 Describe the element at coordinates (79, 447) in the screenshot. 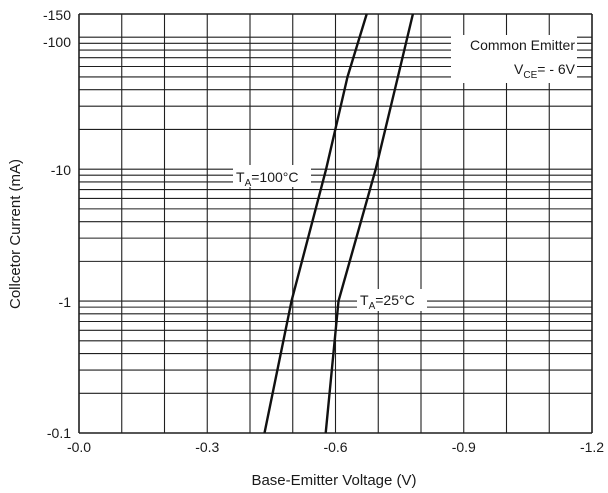

I see `x-tick-label: -0.0` at that location.